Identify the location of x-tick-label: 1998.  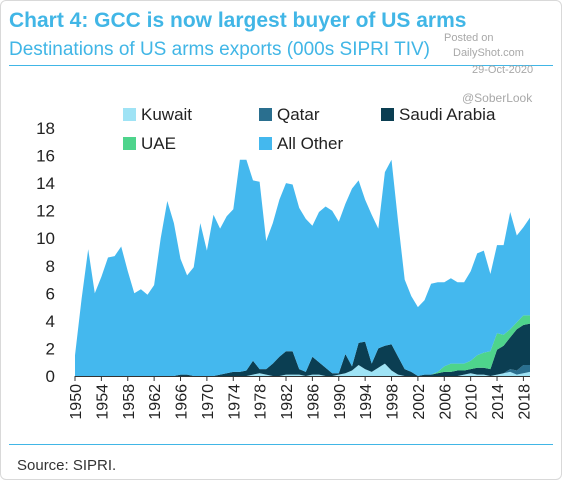
(393, 402).